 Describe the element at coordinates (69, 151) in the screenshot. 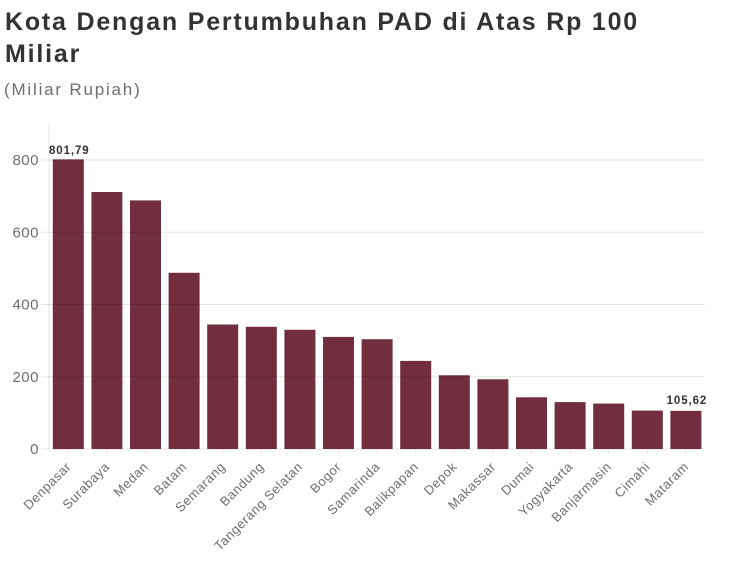

I see `svg-text: 801,79` at that location.